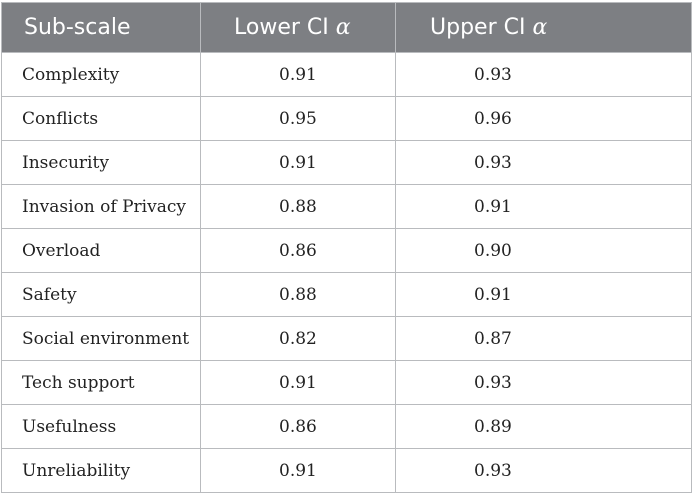 This screenshot has height=502, width=693. Describe the element at coordinates (298, 118) in the screenshot. I see `cell-lower-ci: 0.95` at that location.